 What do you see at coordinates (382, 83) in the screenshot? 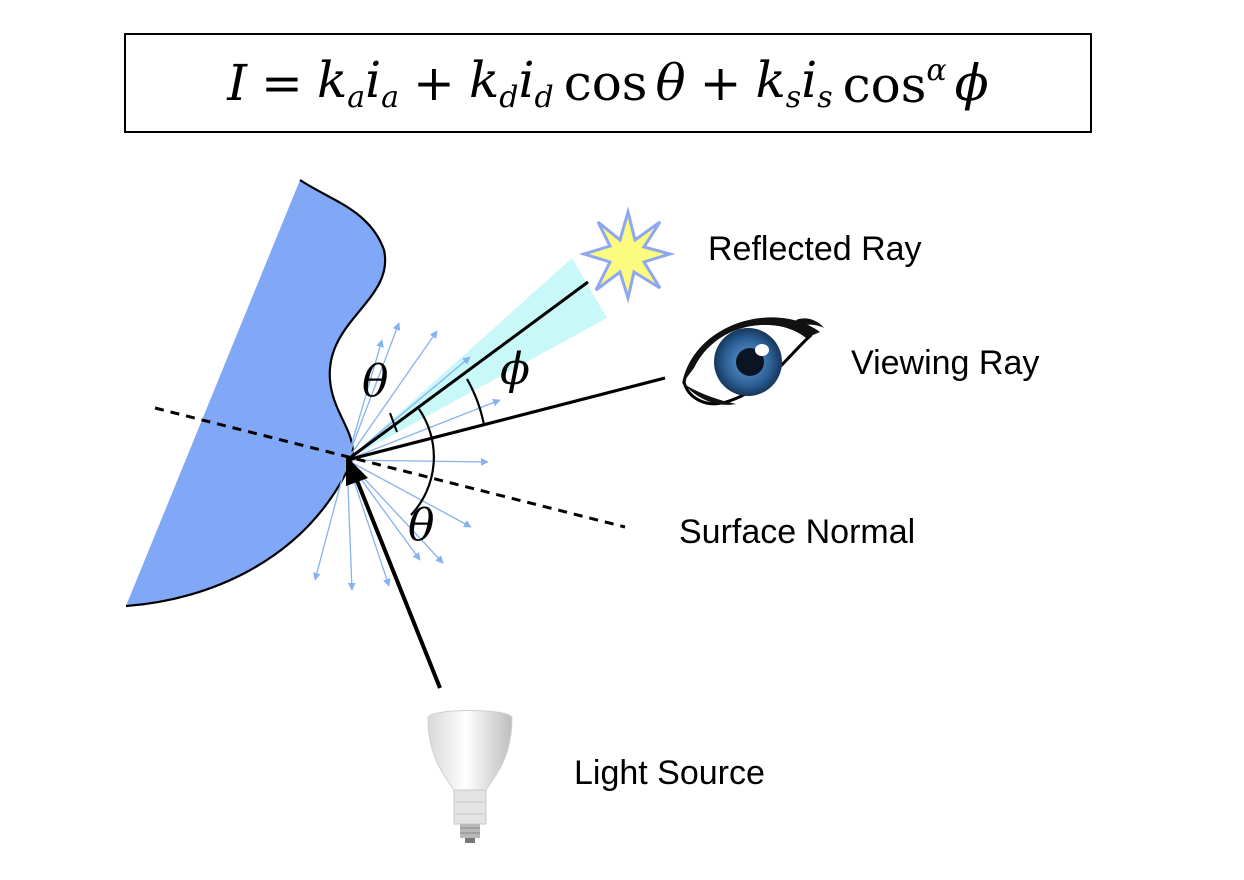
I see `formula-ia: ia` at bounding box center [382, 83].